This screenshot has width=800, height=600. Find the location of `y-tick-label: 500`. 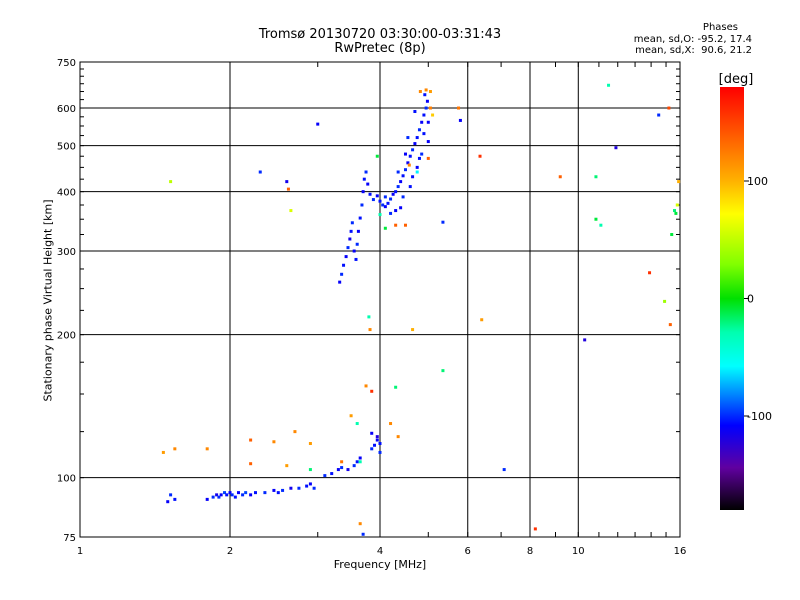

y-tick-label: 500 is located at coordinates (66, 147).